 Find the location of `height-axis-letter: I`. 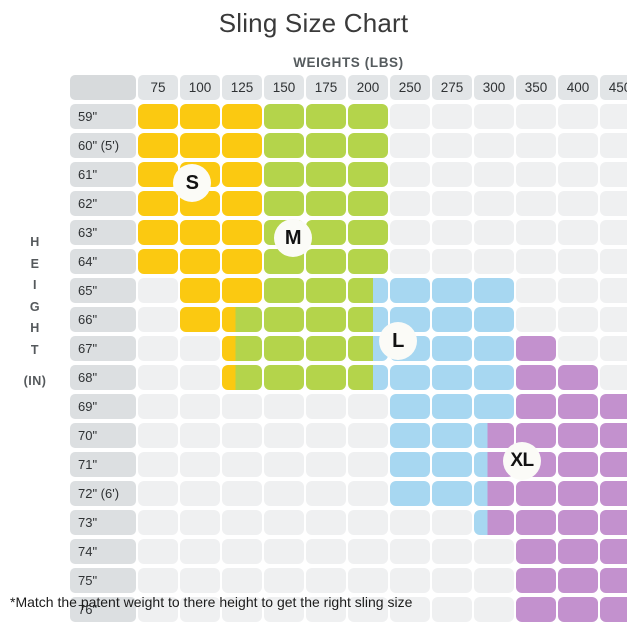

height-axis-letter: I is located at coordinates (35, 285).